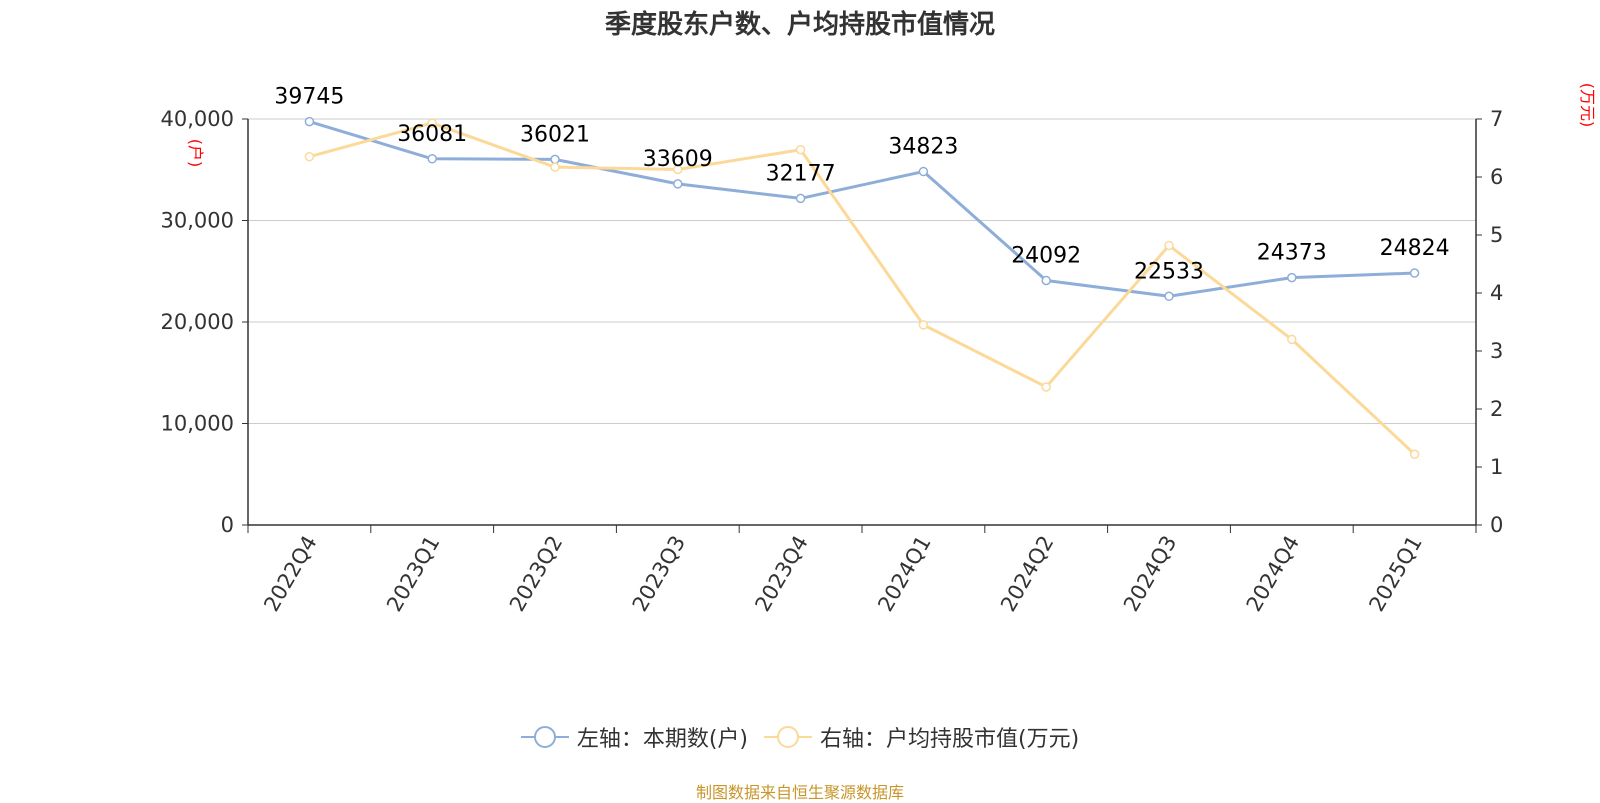  I want to click on data-label: 22533, so click(1169, 271).